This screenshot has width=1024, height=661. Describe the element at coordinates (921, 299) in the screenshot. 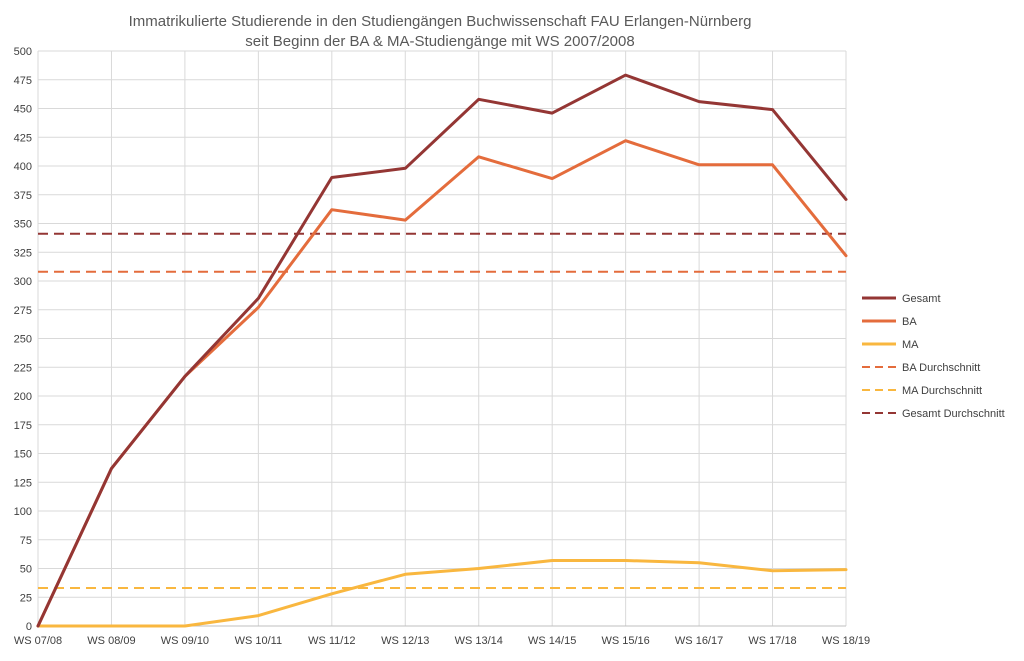

I see `legend-label-gesamt: Gesamt` at that location.